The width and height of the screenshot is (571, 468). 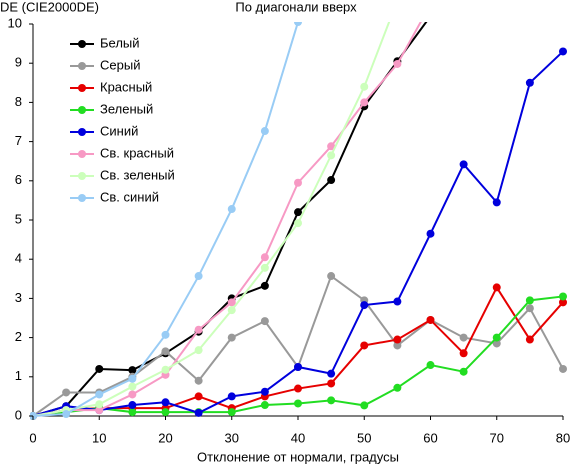 What do you see at coordinates (298, 456) in the screenshot?
I see `x-axis-label: Отклонение от нормали, градусы` at bounding box center [298, 456].